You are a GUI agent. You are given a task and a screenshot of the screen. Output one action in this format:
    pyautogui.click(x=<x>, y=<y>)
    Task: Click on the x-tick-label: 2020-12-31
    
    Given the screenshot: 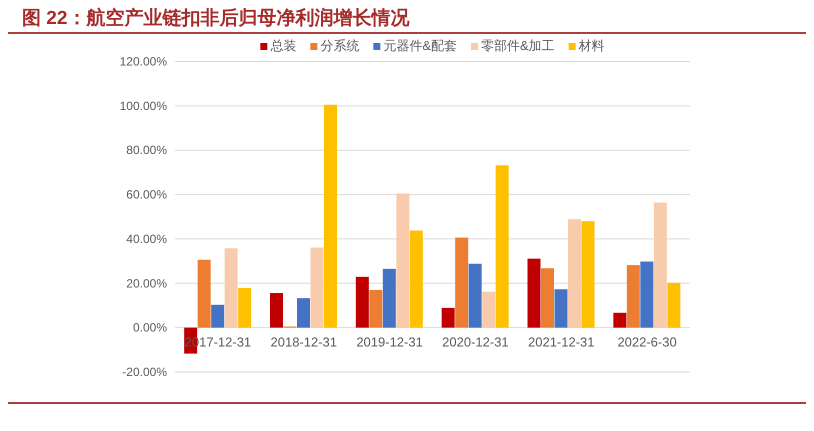 What is the action you would take?
    pyautogui.click(x=475, y=342)
    